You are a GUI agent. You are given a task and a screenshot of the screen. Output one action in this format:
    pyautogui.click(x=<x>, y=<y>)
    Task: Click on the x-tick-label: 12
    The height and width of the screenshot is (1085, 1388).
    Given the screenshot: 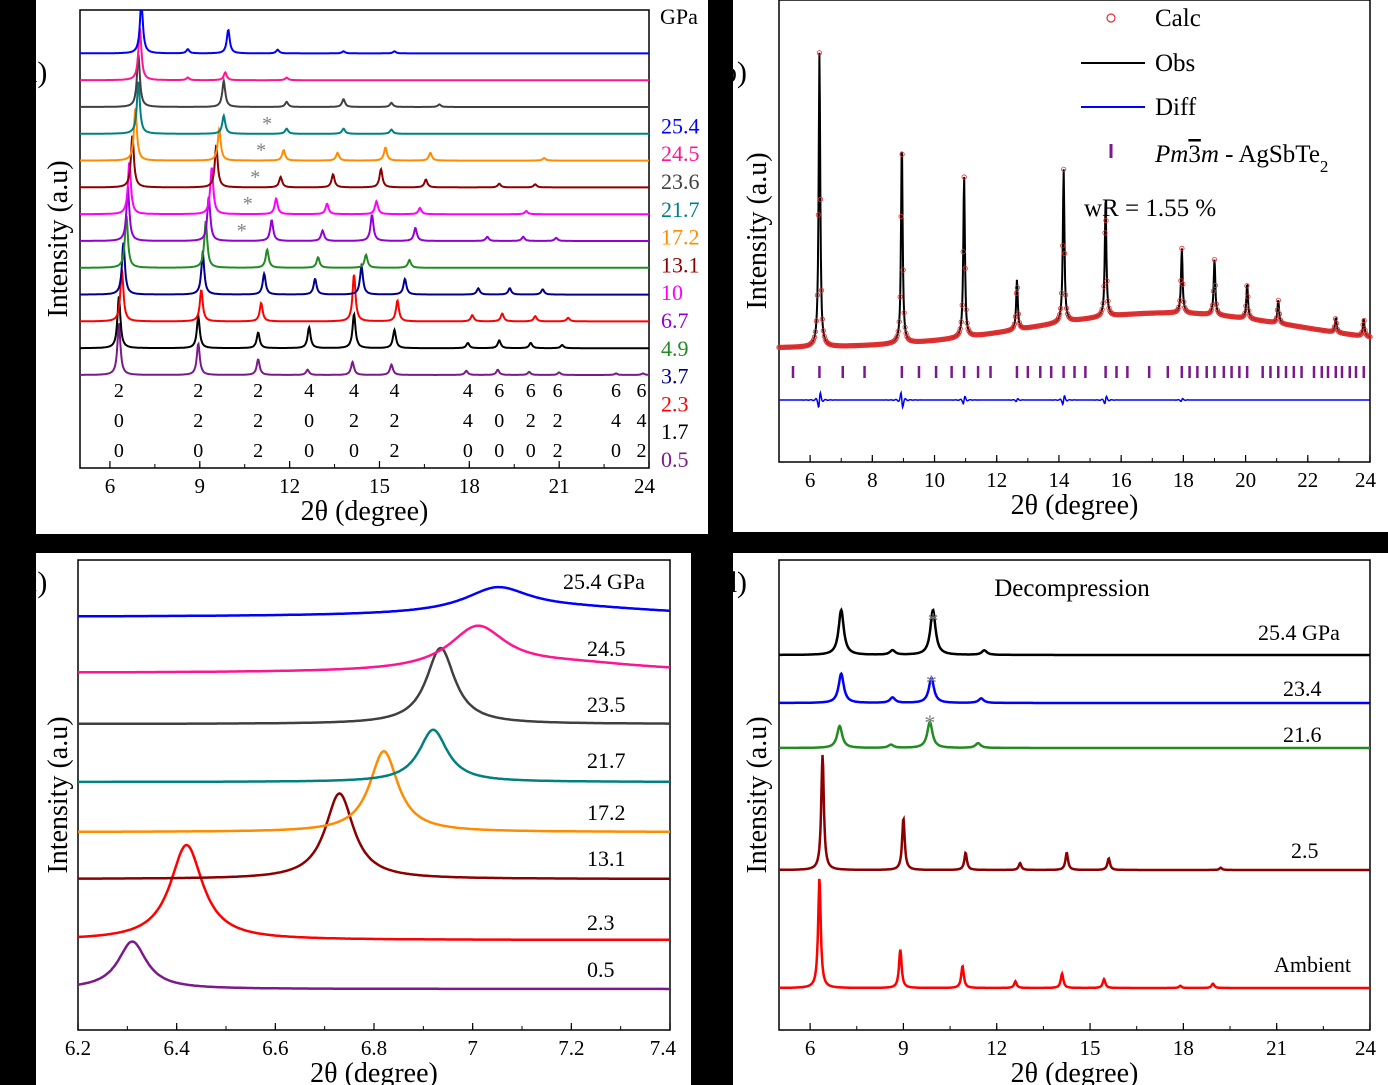 What is the action you would take?
    pyautogui.click(x=996, y=480)
    